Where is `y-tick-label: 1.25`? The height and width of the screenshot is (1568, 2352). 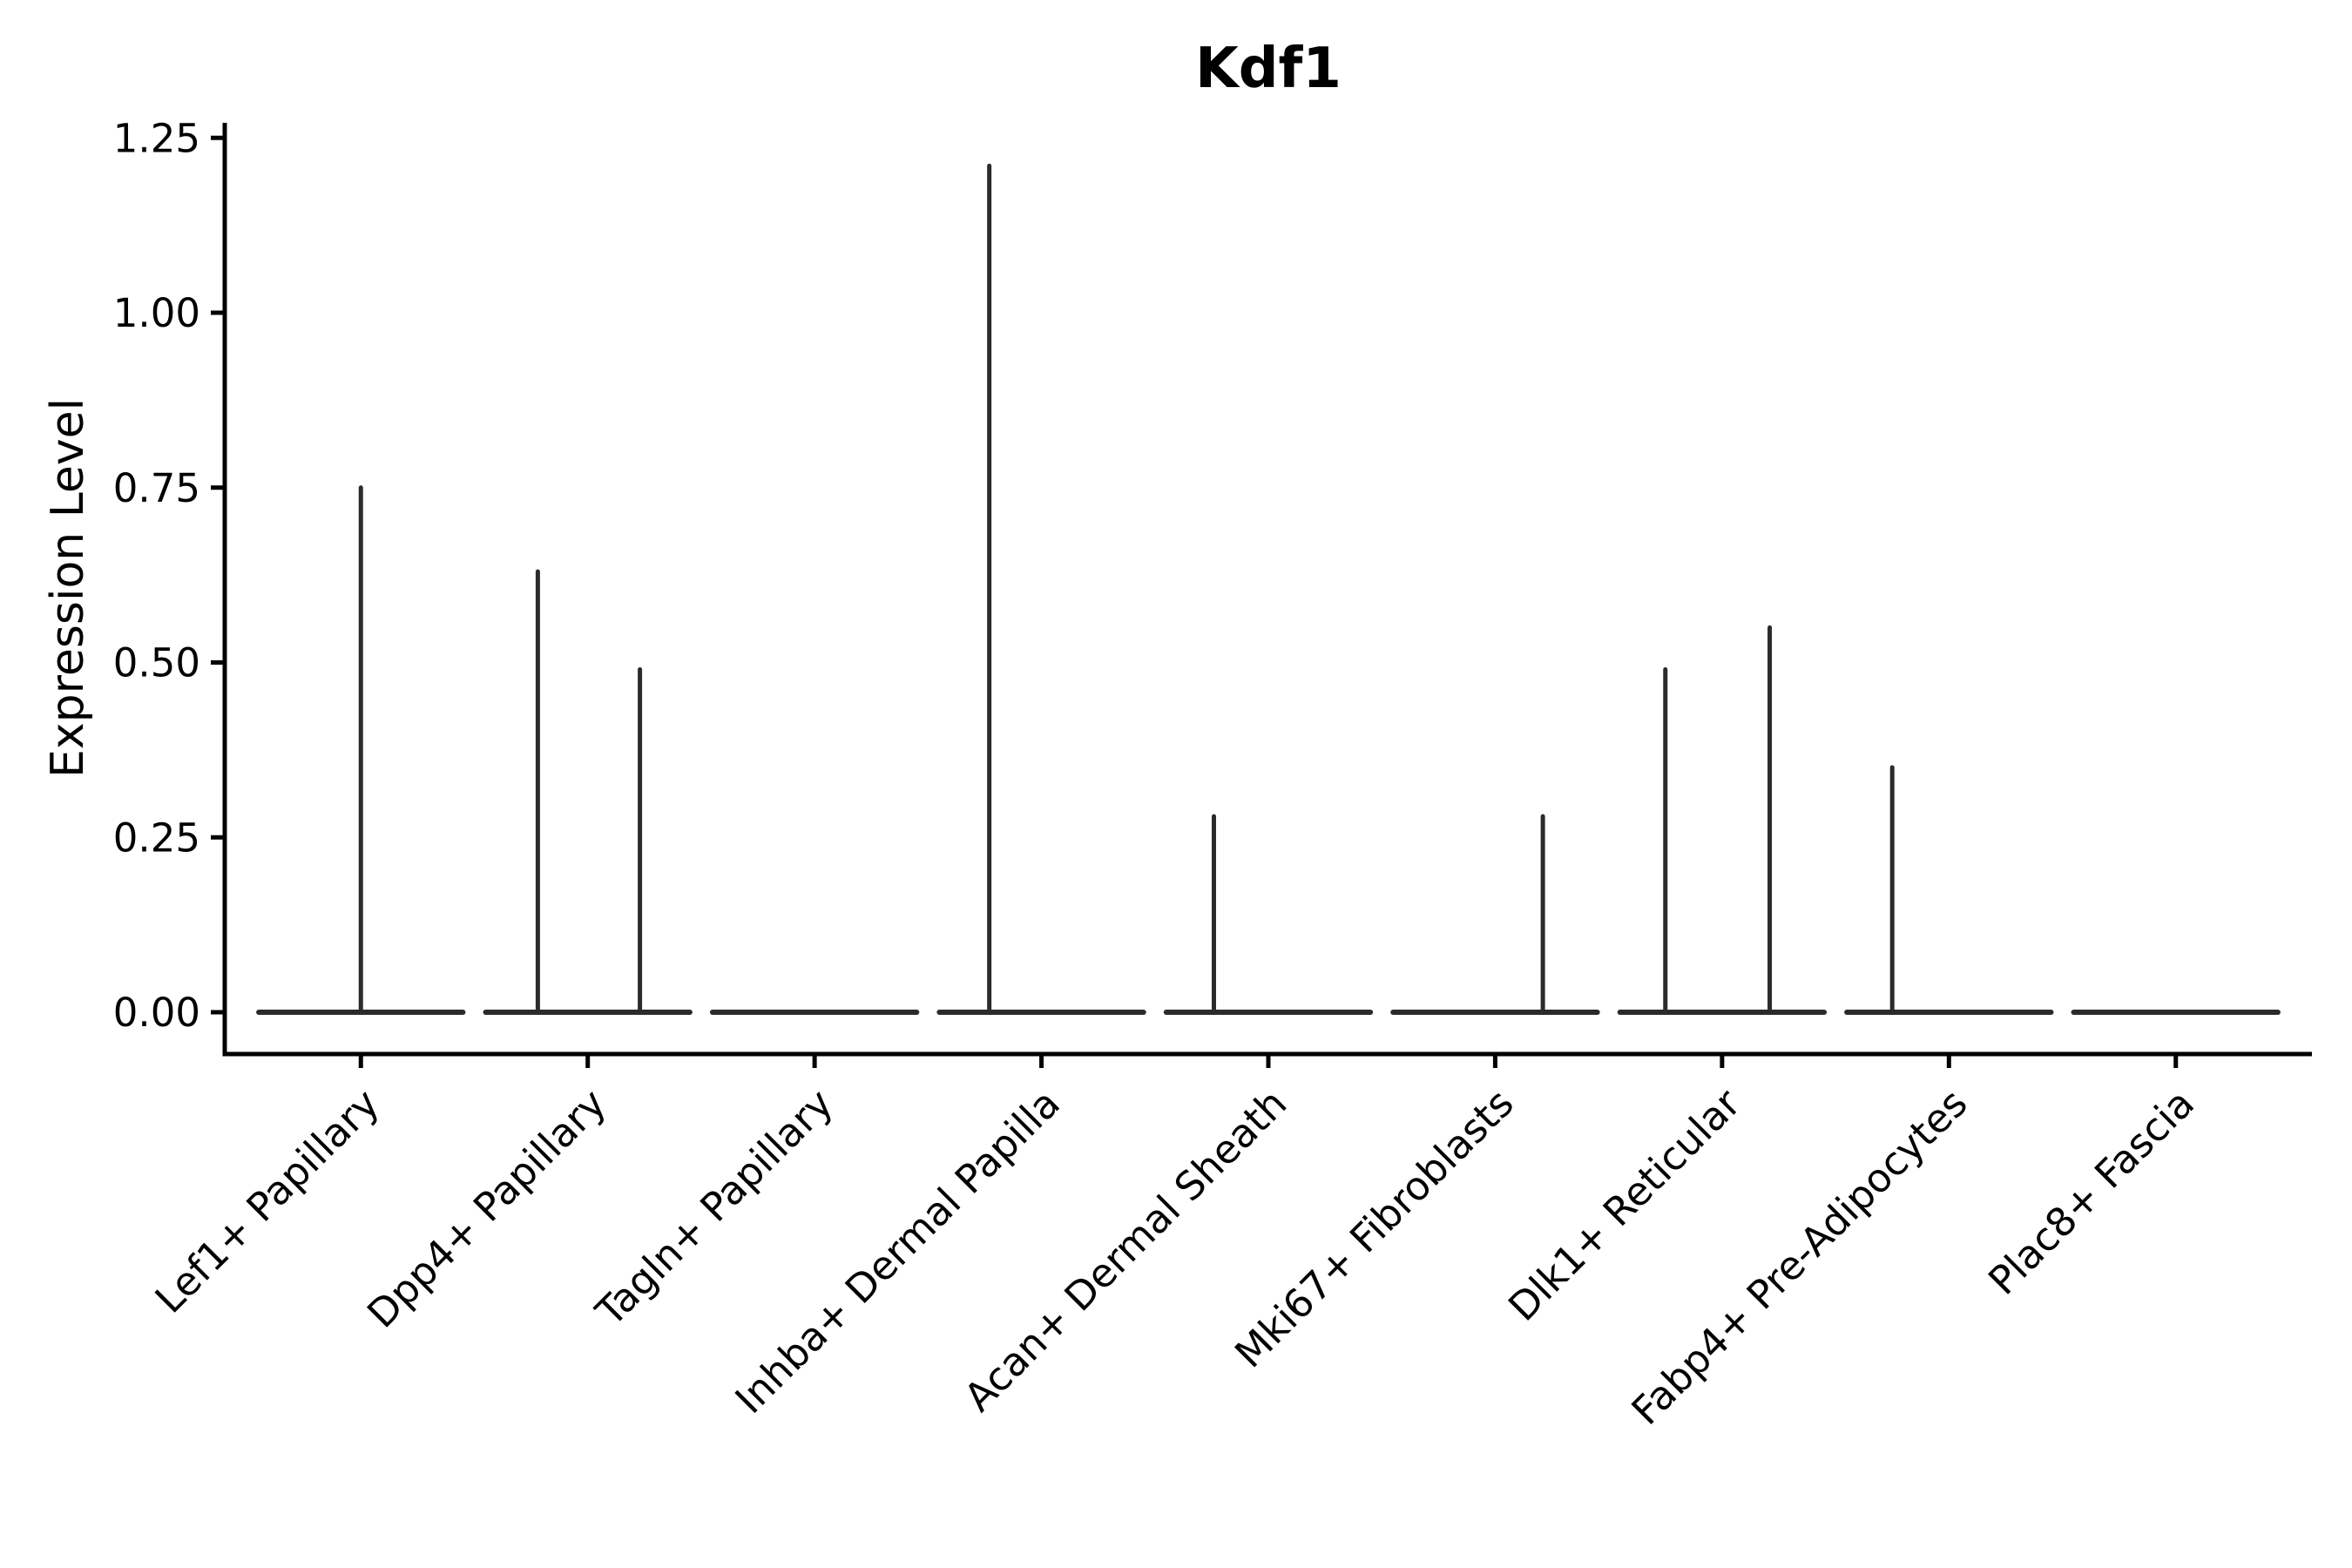 y-tick-label: 1.25 is located at coordinates (156, 138).